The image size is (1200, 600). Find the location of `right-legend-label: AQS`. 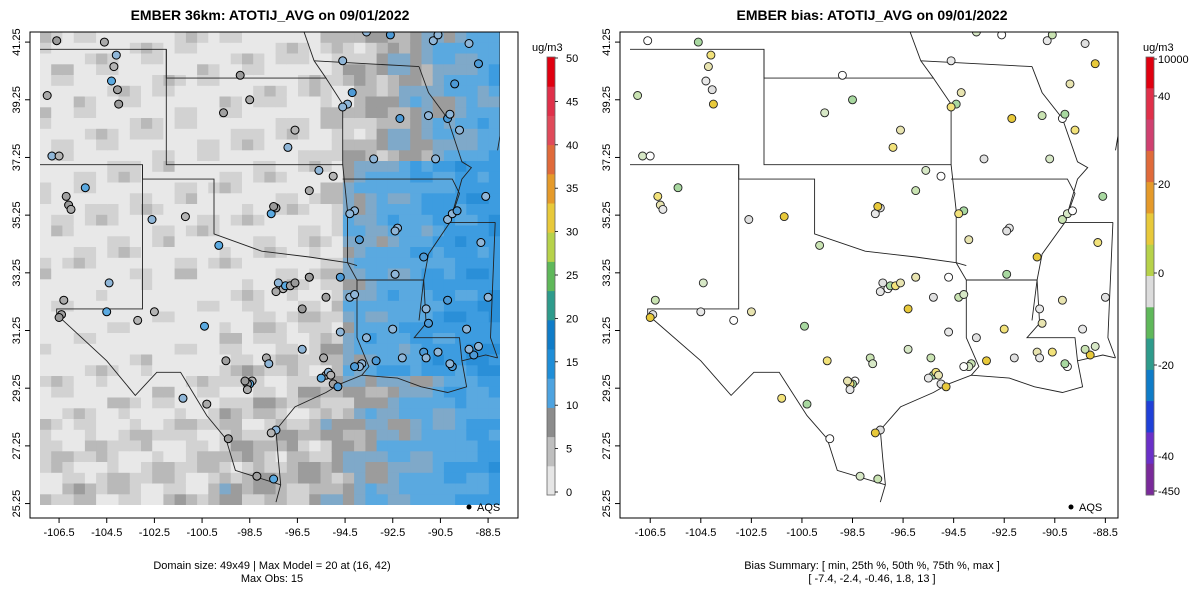

right-legend-label: AQS is located at coordinates (1090, 508).